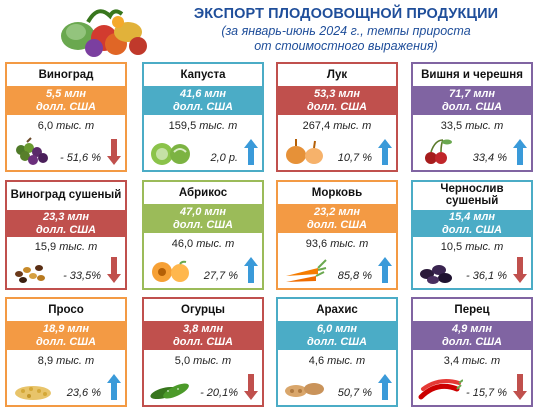 This screenshot has height=410, width=542. What do you see at coordinates (66, 75) in the screenshot?
I see `product-name: Виноград` at bounding box center [66, 75].